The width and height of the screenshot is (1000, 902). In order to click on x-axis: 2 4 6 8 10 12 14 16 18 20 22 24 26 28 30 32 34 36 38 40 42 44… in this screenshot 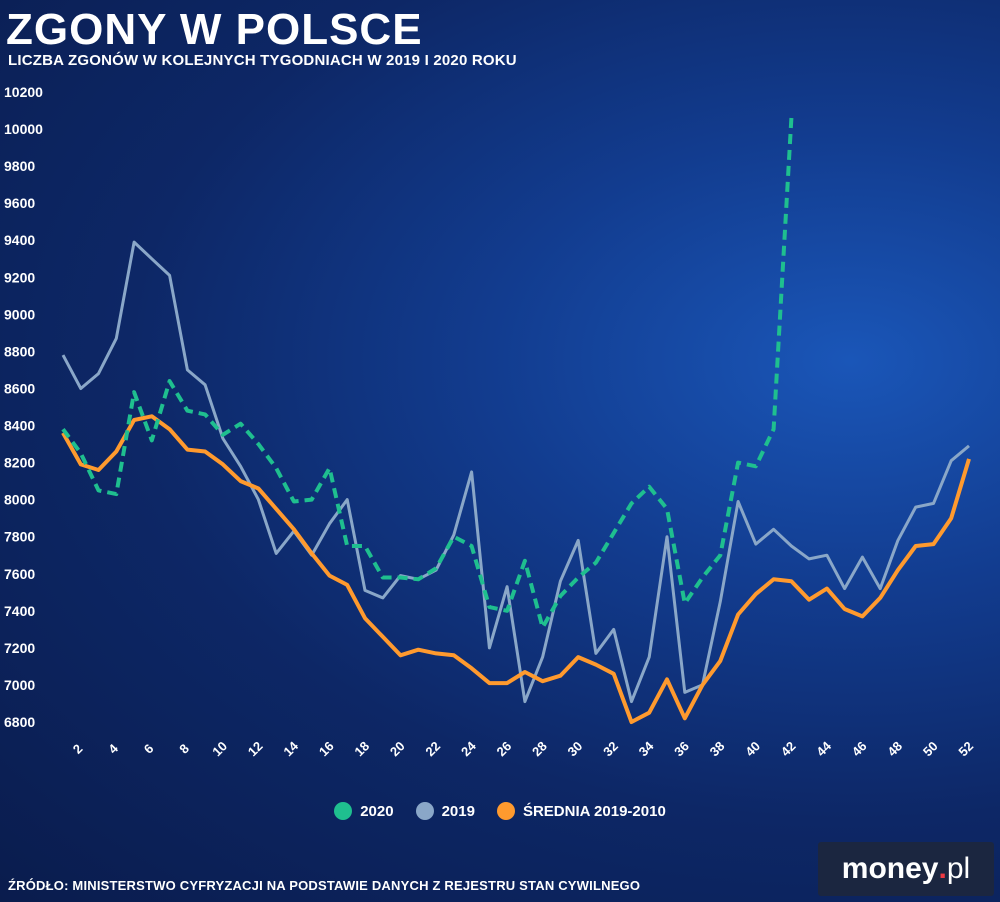, I will do `click(523, 748)`.